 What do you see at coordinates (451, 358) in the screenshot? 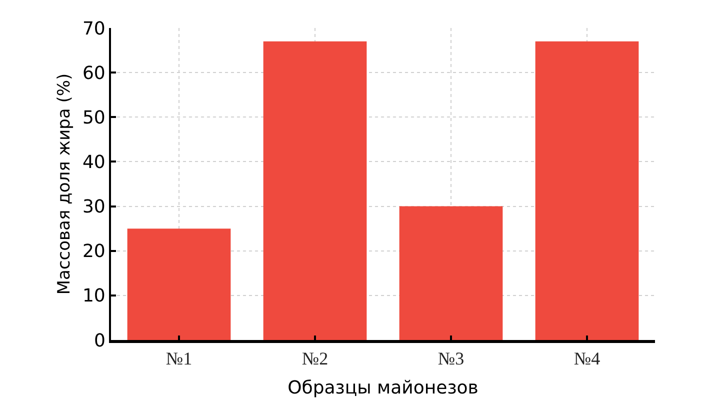
I see `x-tick-label: №3` at bounding box center [451, 358].